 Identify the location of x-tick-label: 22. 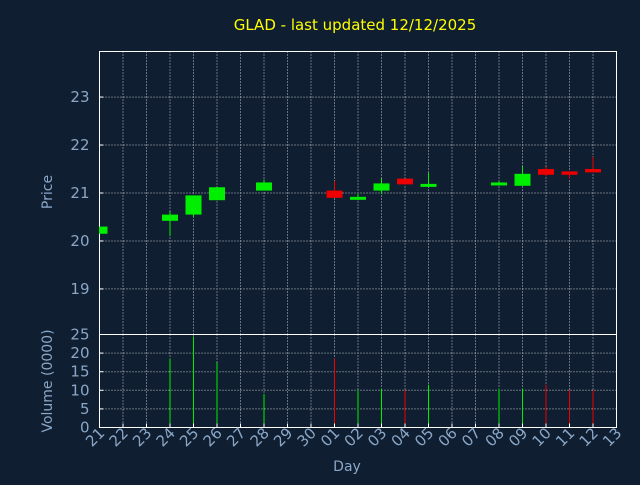
(119, 437).